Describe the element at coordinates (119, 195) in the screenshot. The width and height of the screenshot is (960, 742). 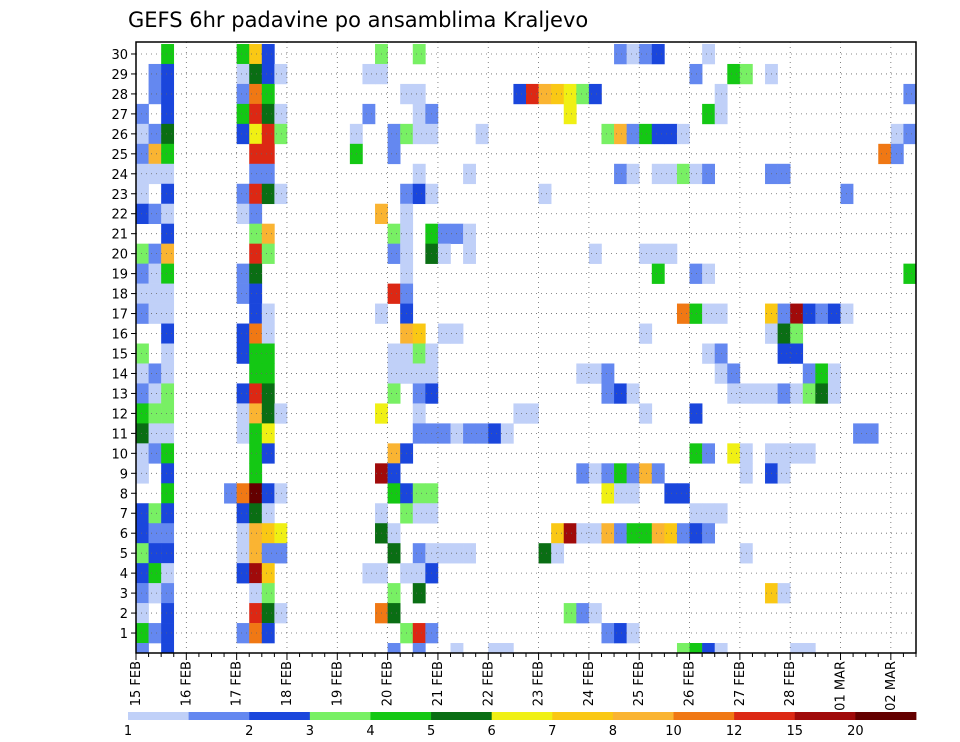
I see `y-tick-label: 23` at that location.